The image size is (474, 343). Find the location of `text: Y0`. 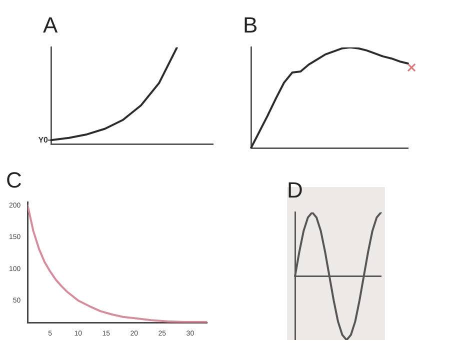

text: Y0 is located at coordinates (43, 139).